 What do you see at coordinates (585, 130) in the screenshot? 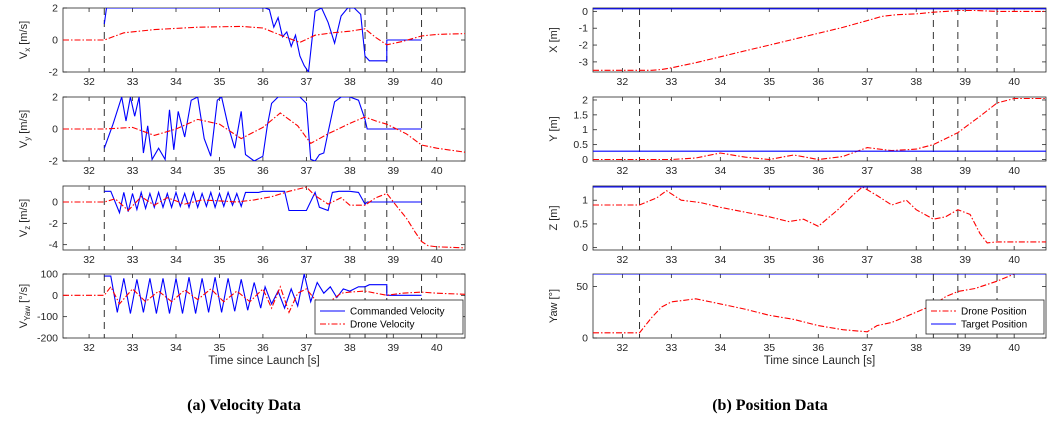
I see `y-tick-label: 1` at bounding box center [585, 130].